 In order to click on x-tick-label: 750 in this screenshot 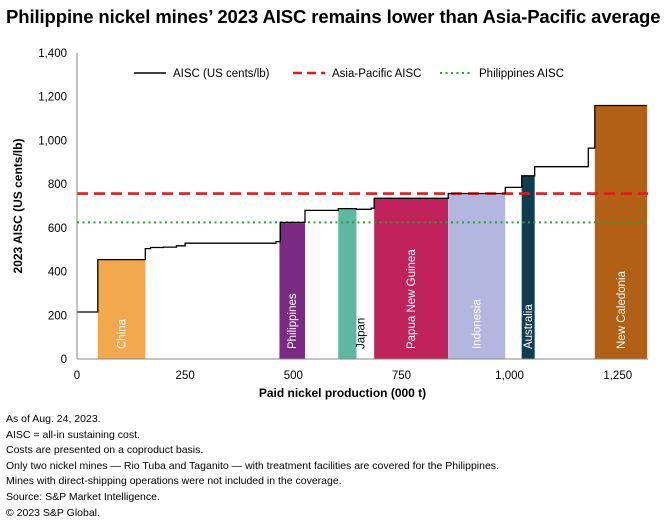, I will do `click(401, 376)`.